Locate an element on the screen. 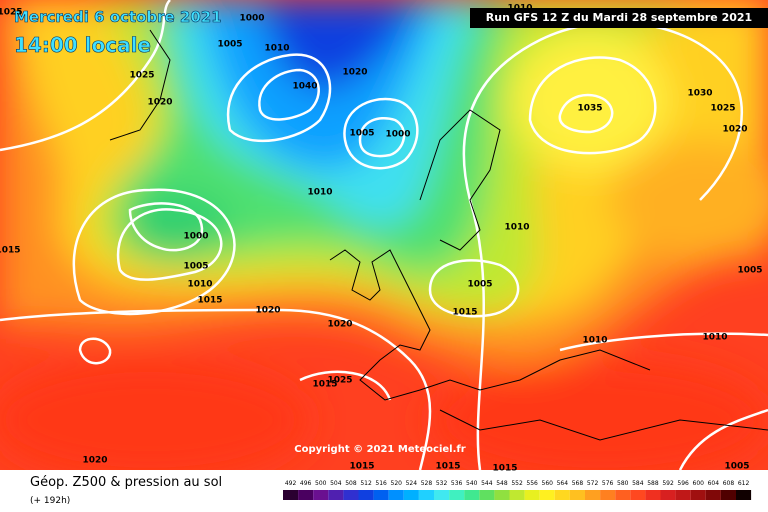 The height and width of the screenshot is (512, 768). colorbar-label: 552 is located at coordinates (517, 483).